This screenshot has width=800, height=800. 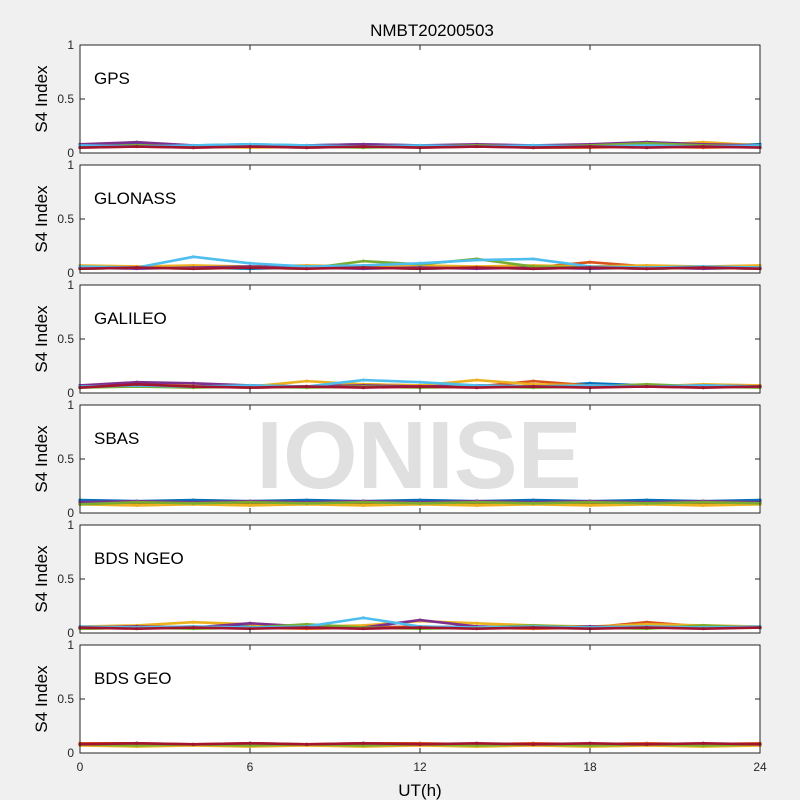 I want to click on panel-gps: 0 0.5 1 S4 Index GPS, so click(x=397, y=99).